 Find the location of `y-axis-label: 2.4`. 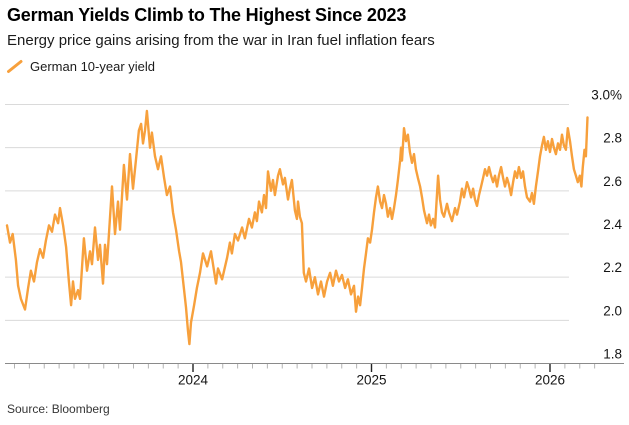

y-axis-label: 2.4 is located at coordinates (612, 224).